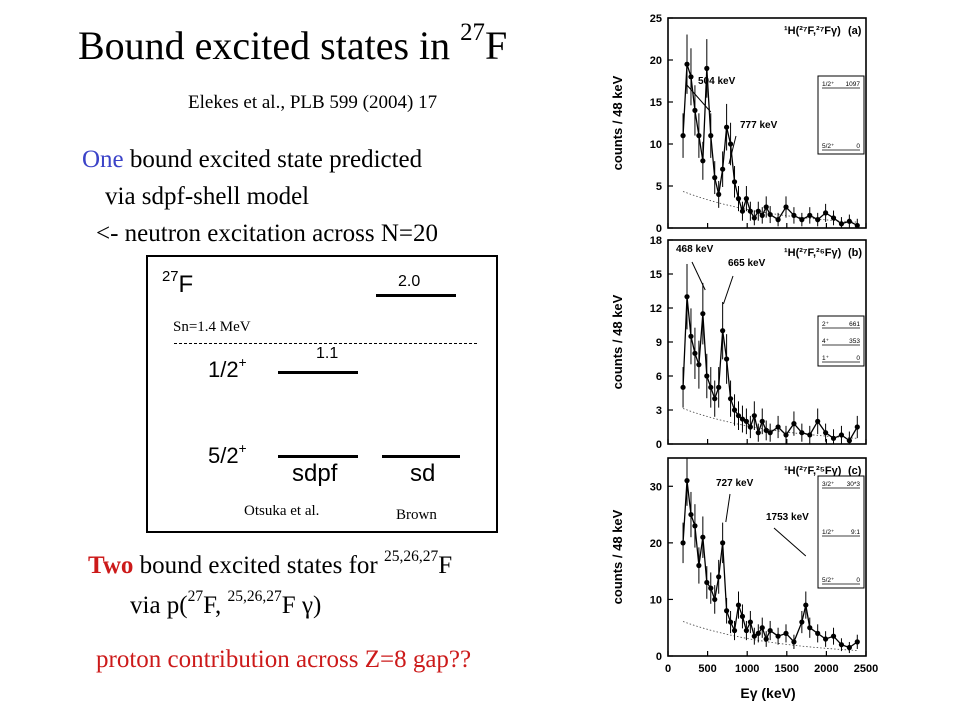  Describe the element at coordinates (747, 263) in the screenshot. I see `peak-label: 665 keV` at that location.